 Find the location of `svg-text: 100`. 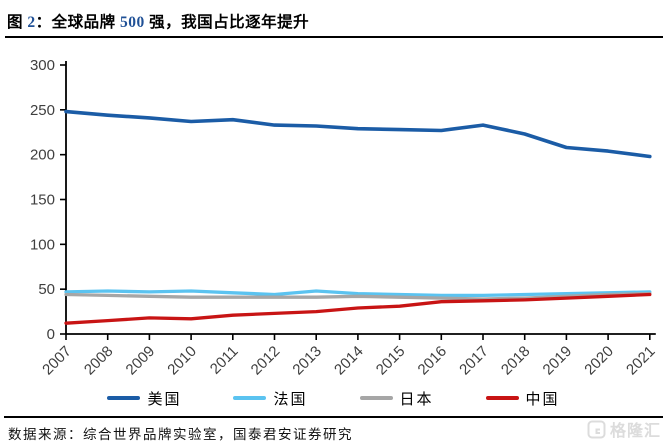

svg-text: 100 is located at coordinates (42, 244).